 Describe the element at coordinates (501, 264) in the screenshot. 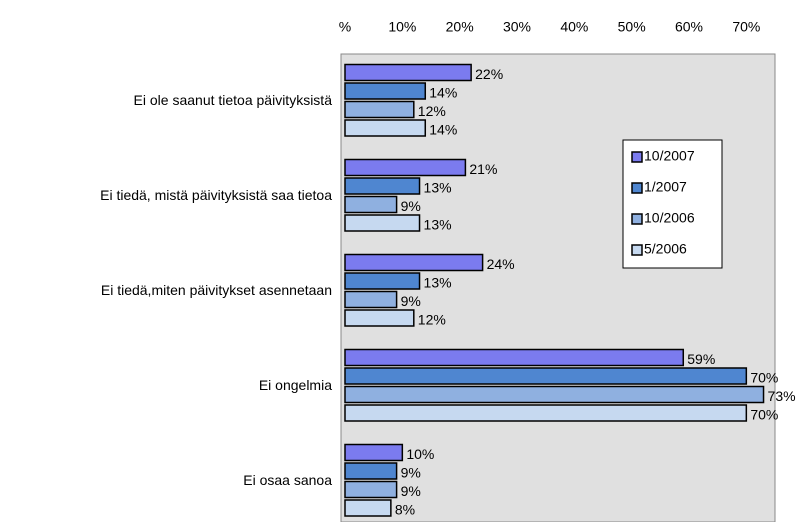

I see `data-label: 24%` at that location.